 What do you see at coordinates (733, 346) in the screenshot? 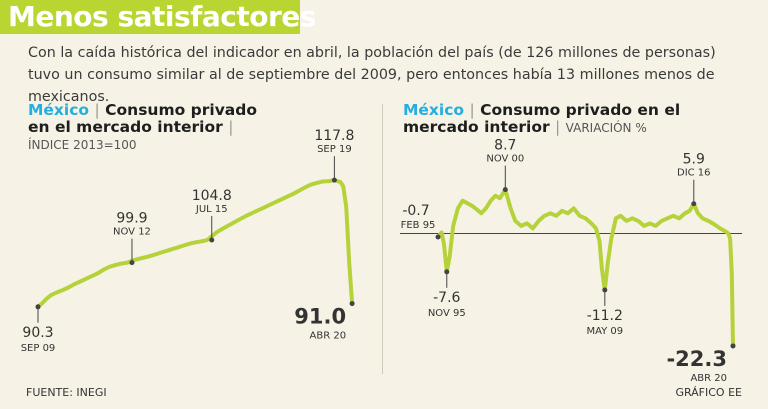
I see `chart-2-annotation-6-marker` at bounding box center [733, 346].